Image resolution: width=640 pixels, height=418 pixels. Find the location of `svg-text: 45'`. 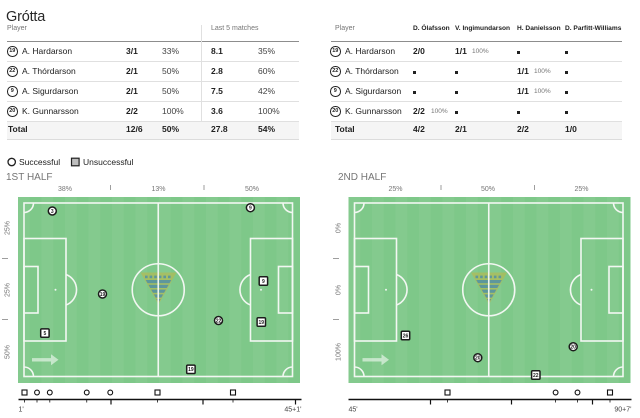

svg-text: 45' is located at coordinates (353, 410).